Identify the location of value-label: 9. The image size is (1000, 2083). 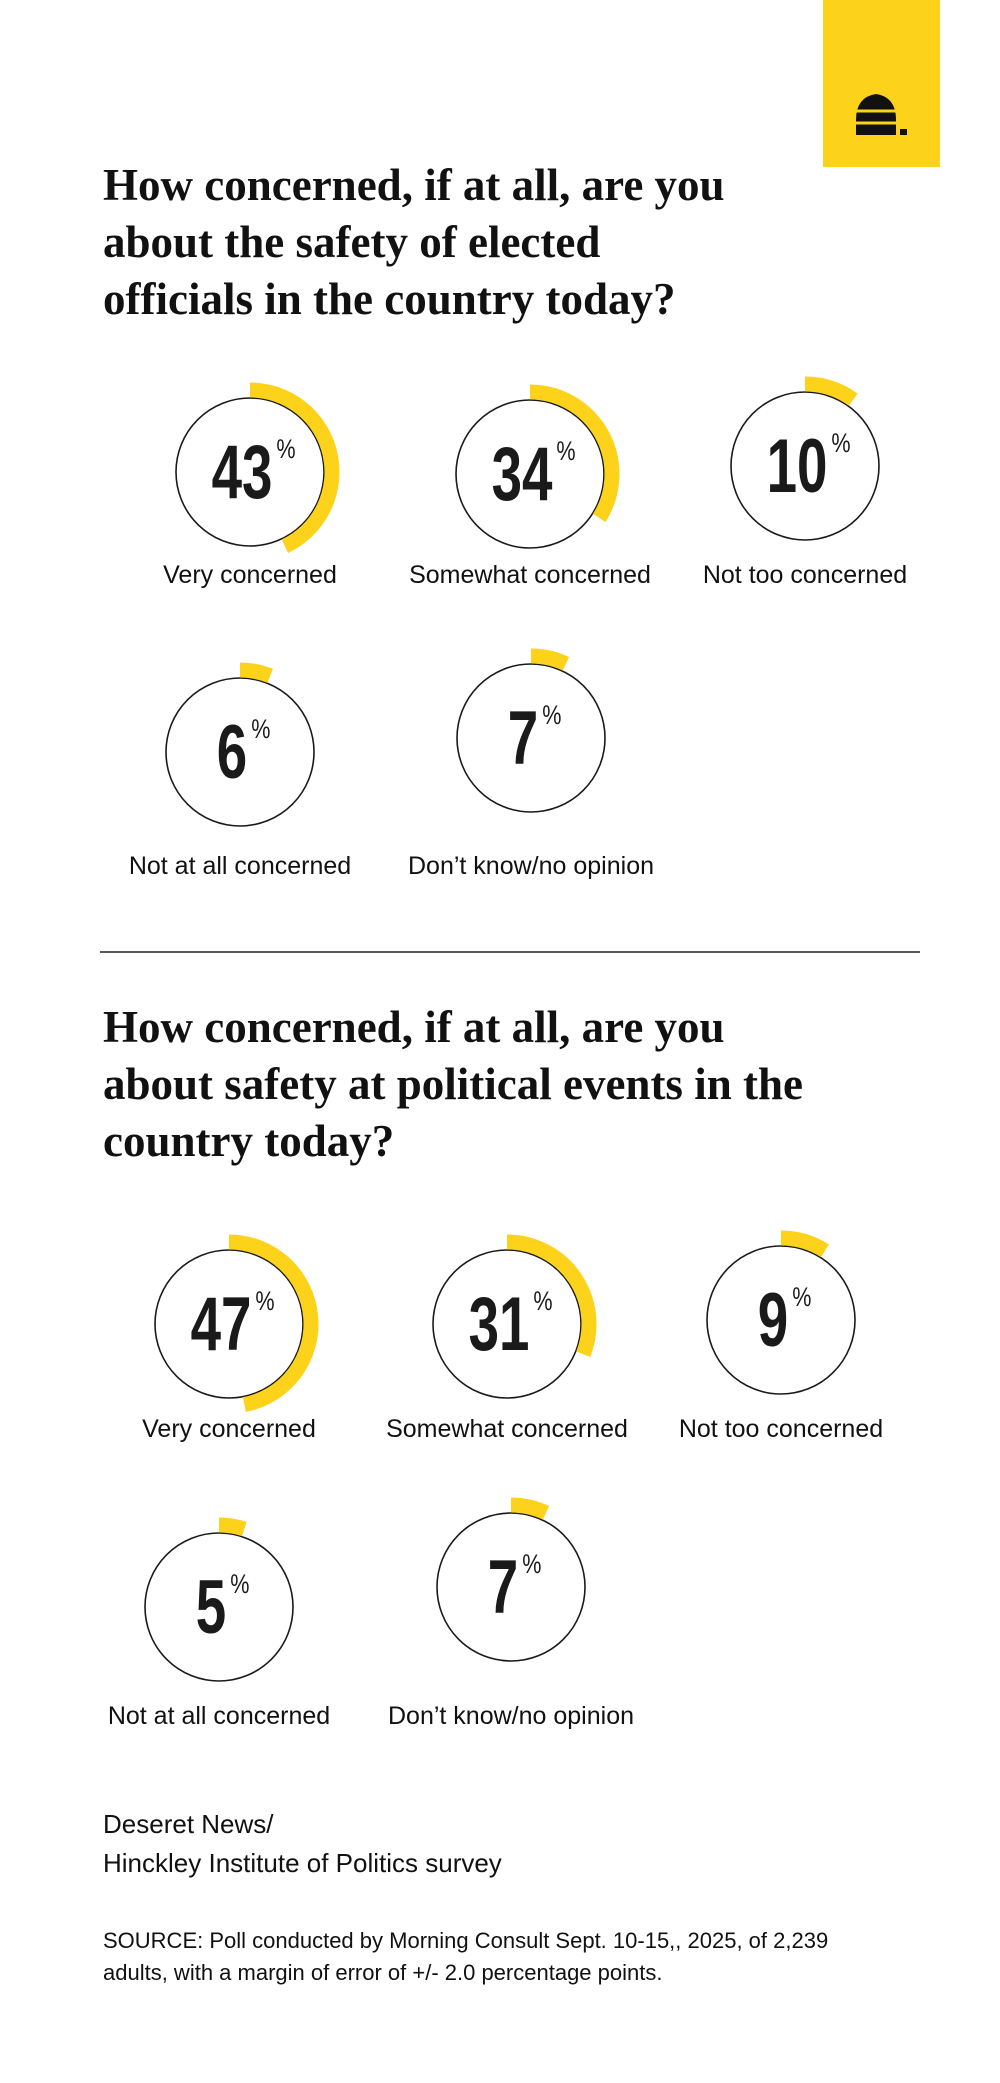
(773, 1320).